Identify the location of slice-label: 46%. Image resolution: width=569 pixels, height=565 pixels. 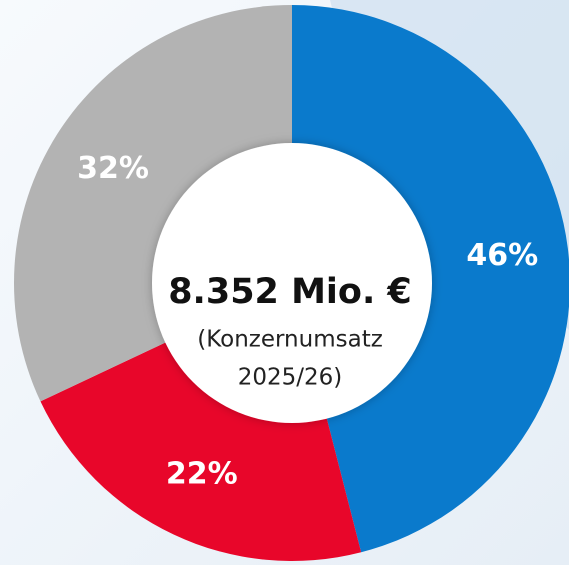
(502, 255).